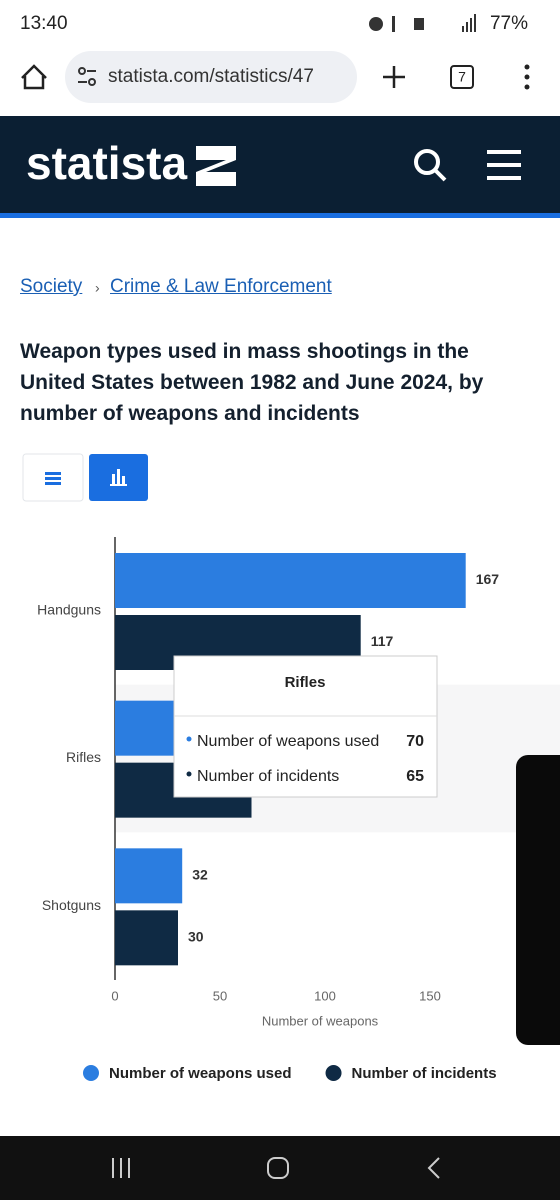 The height and width of the screenshot is (1200, 560). I want to click on breadcrumb-link: Crime & Law Enforcement, so click(221, 286).